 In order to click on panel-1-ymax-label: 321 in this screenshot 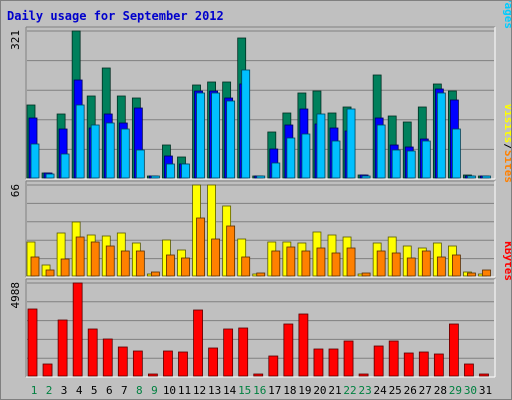, I will do `click(15, 40)`.